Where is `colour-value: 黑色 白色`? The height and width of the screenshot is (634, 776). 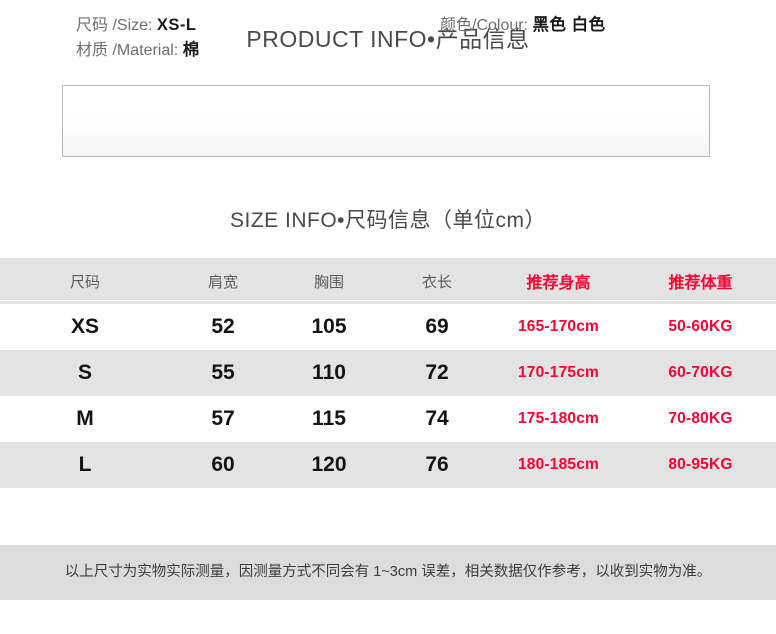
colour-value: 黑色 白色 is located at coordinates (569, 25).